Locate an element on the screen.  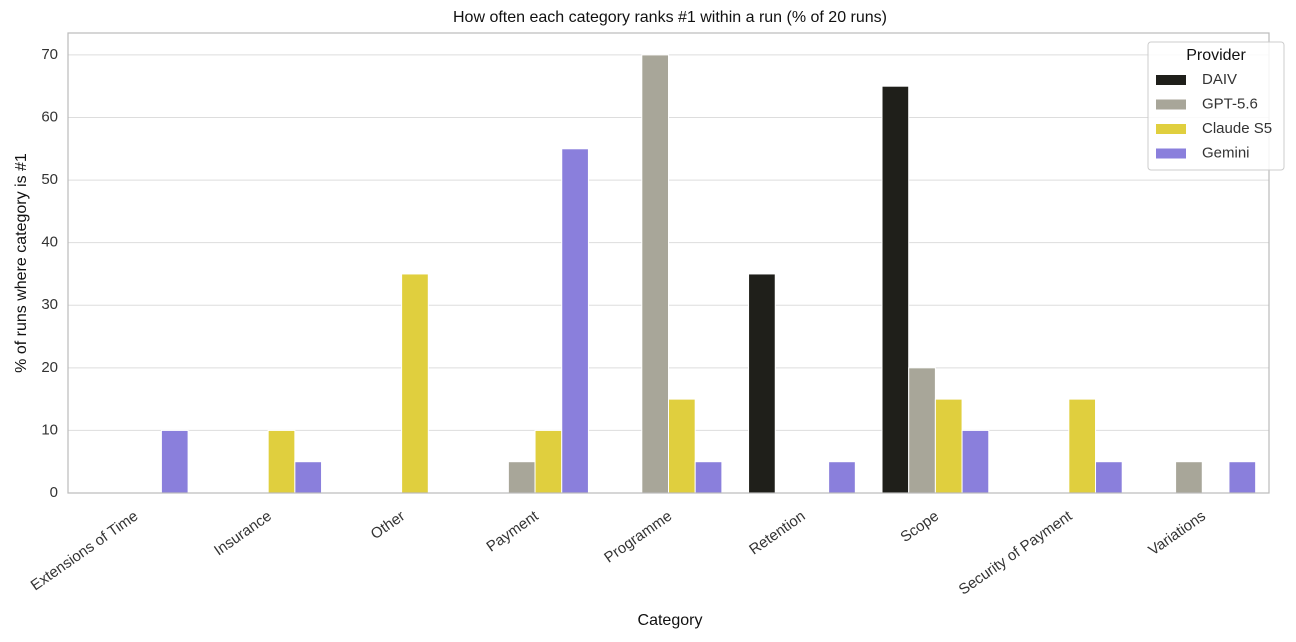
x-axis-title: Category is located at coordinates (670, 620).